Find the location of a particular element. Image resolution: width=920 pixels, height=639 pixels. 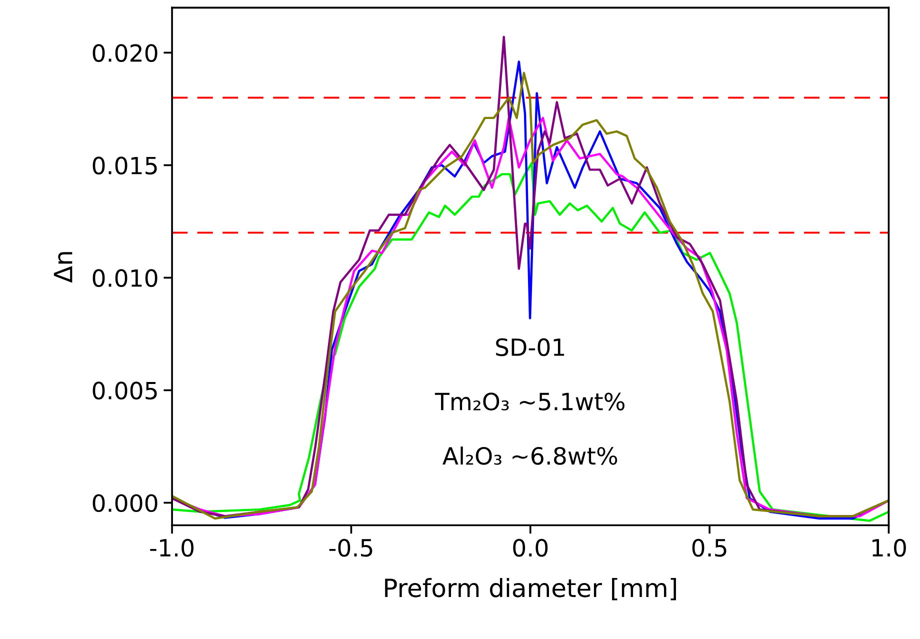

annotation: Al₂O₃ ~6.8wt% is located at coordinates (530, 455).